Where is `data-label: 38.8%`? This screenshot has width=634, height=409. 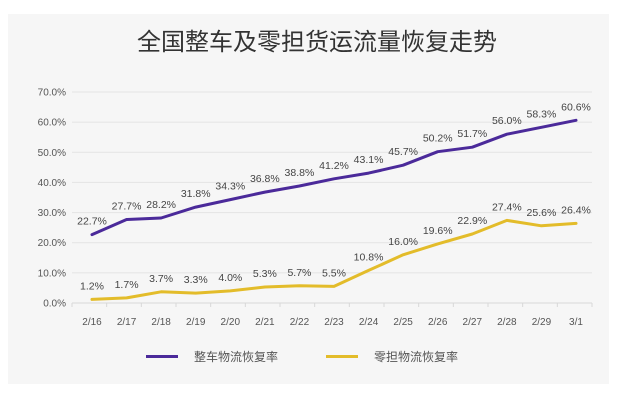
data-label: 38.8% is located at coordinates (300, 173).